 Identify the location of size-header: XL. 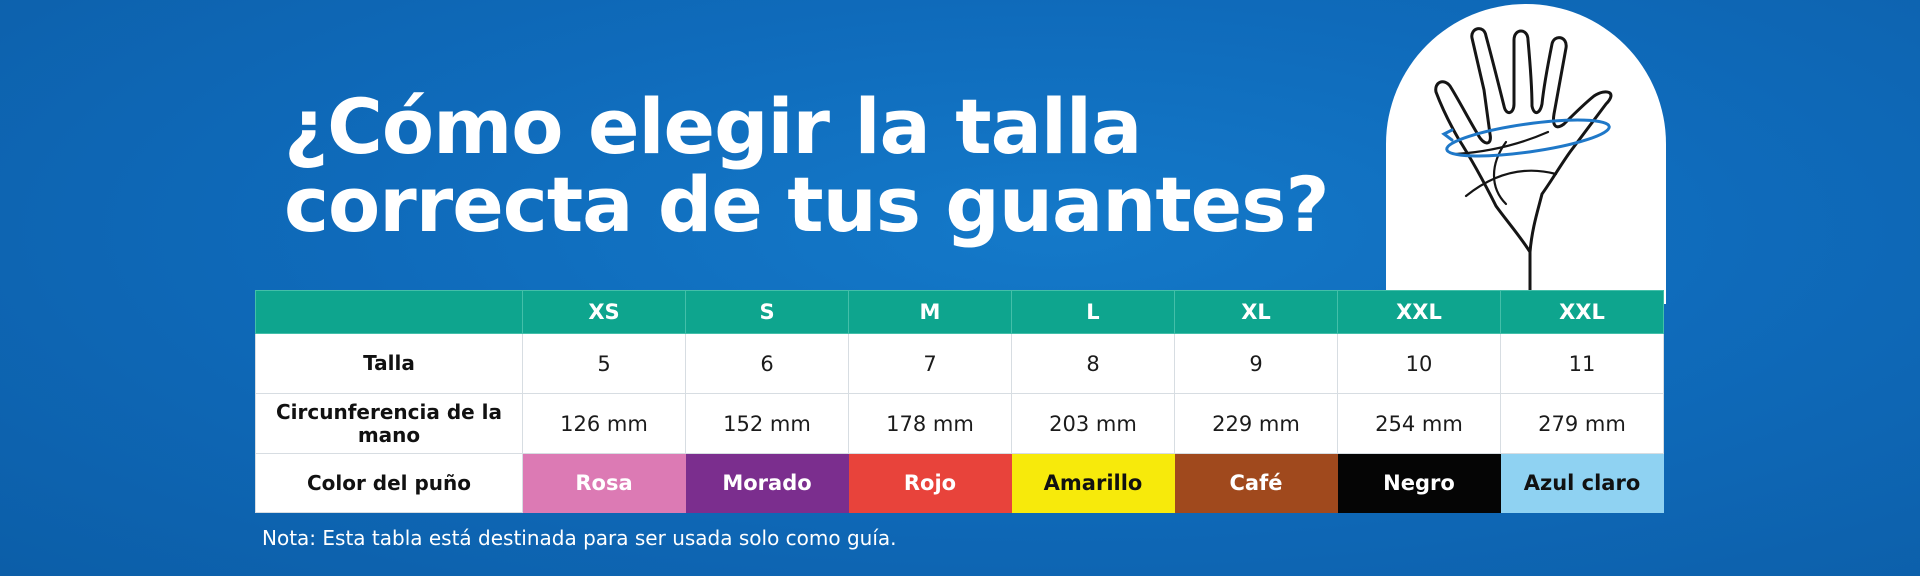
(1256, 312).